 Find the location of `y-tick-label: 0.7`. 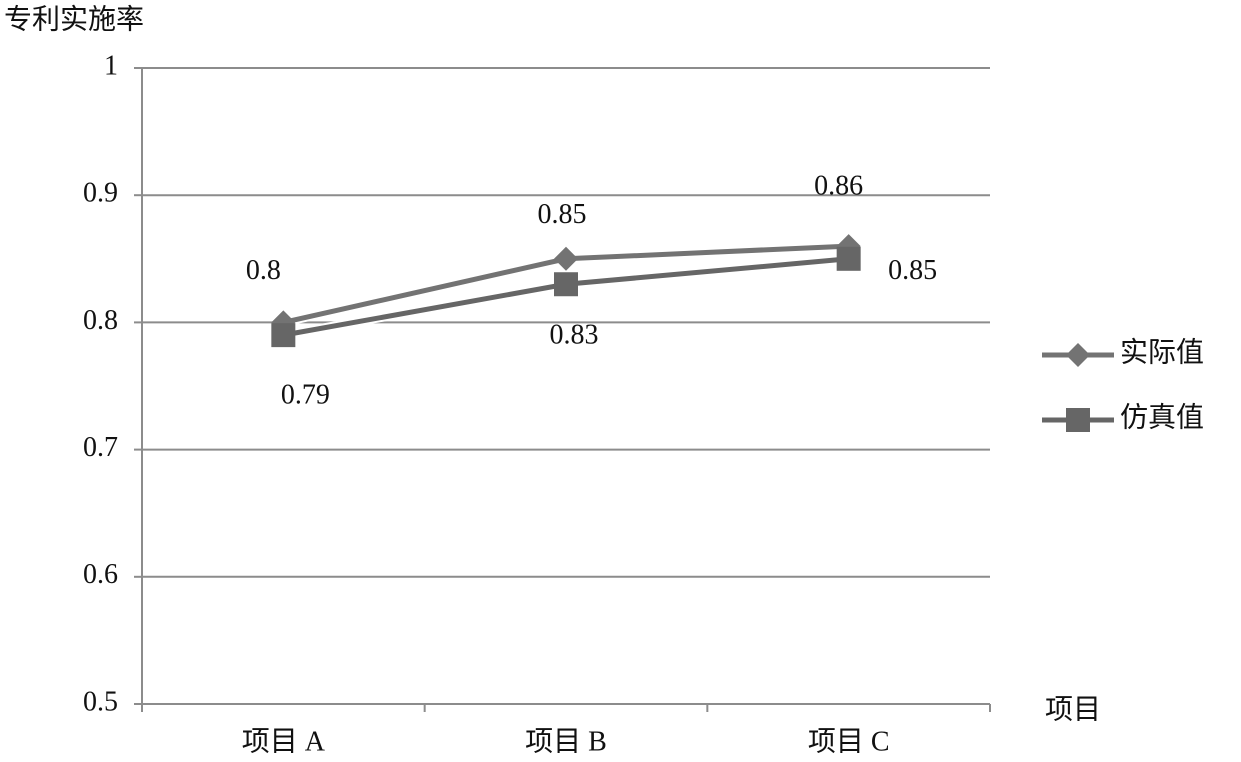

y-tick-label: 0.7 is located at coordinates (100, 447).